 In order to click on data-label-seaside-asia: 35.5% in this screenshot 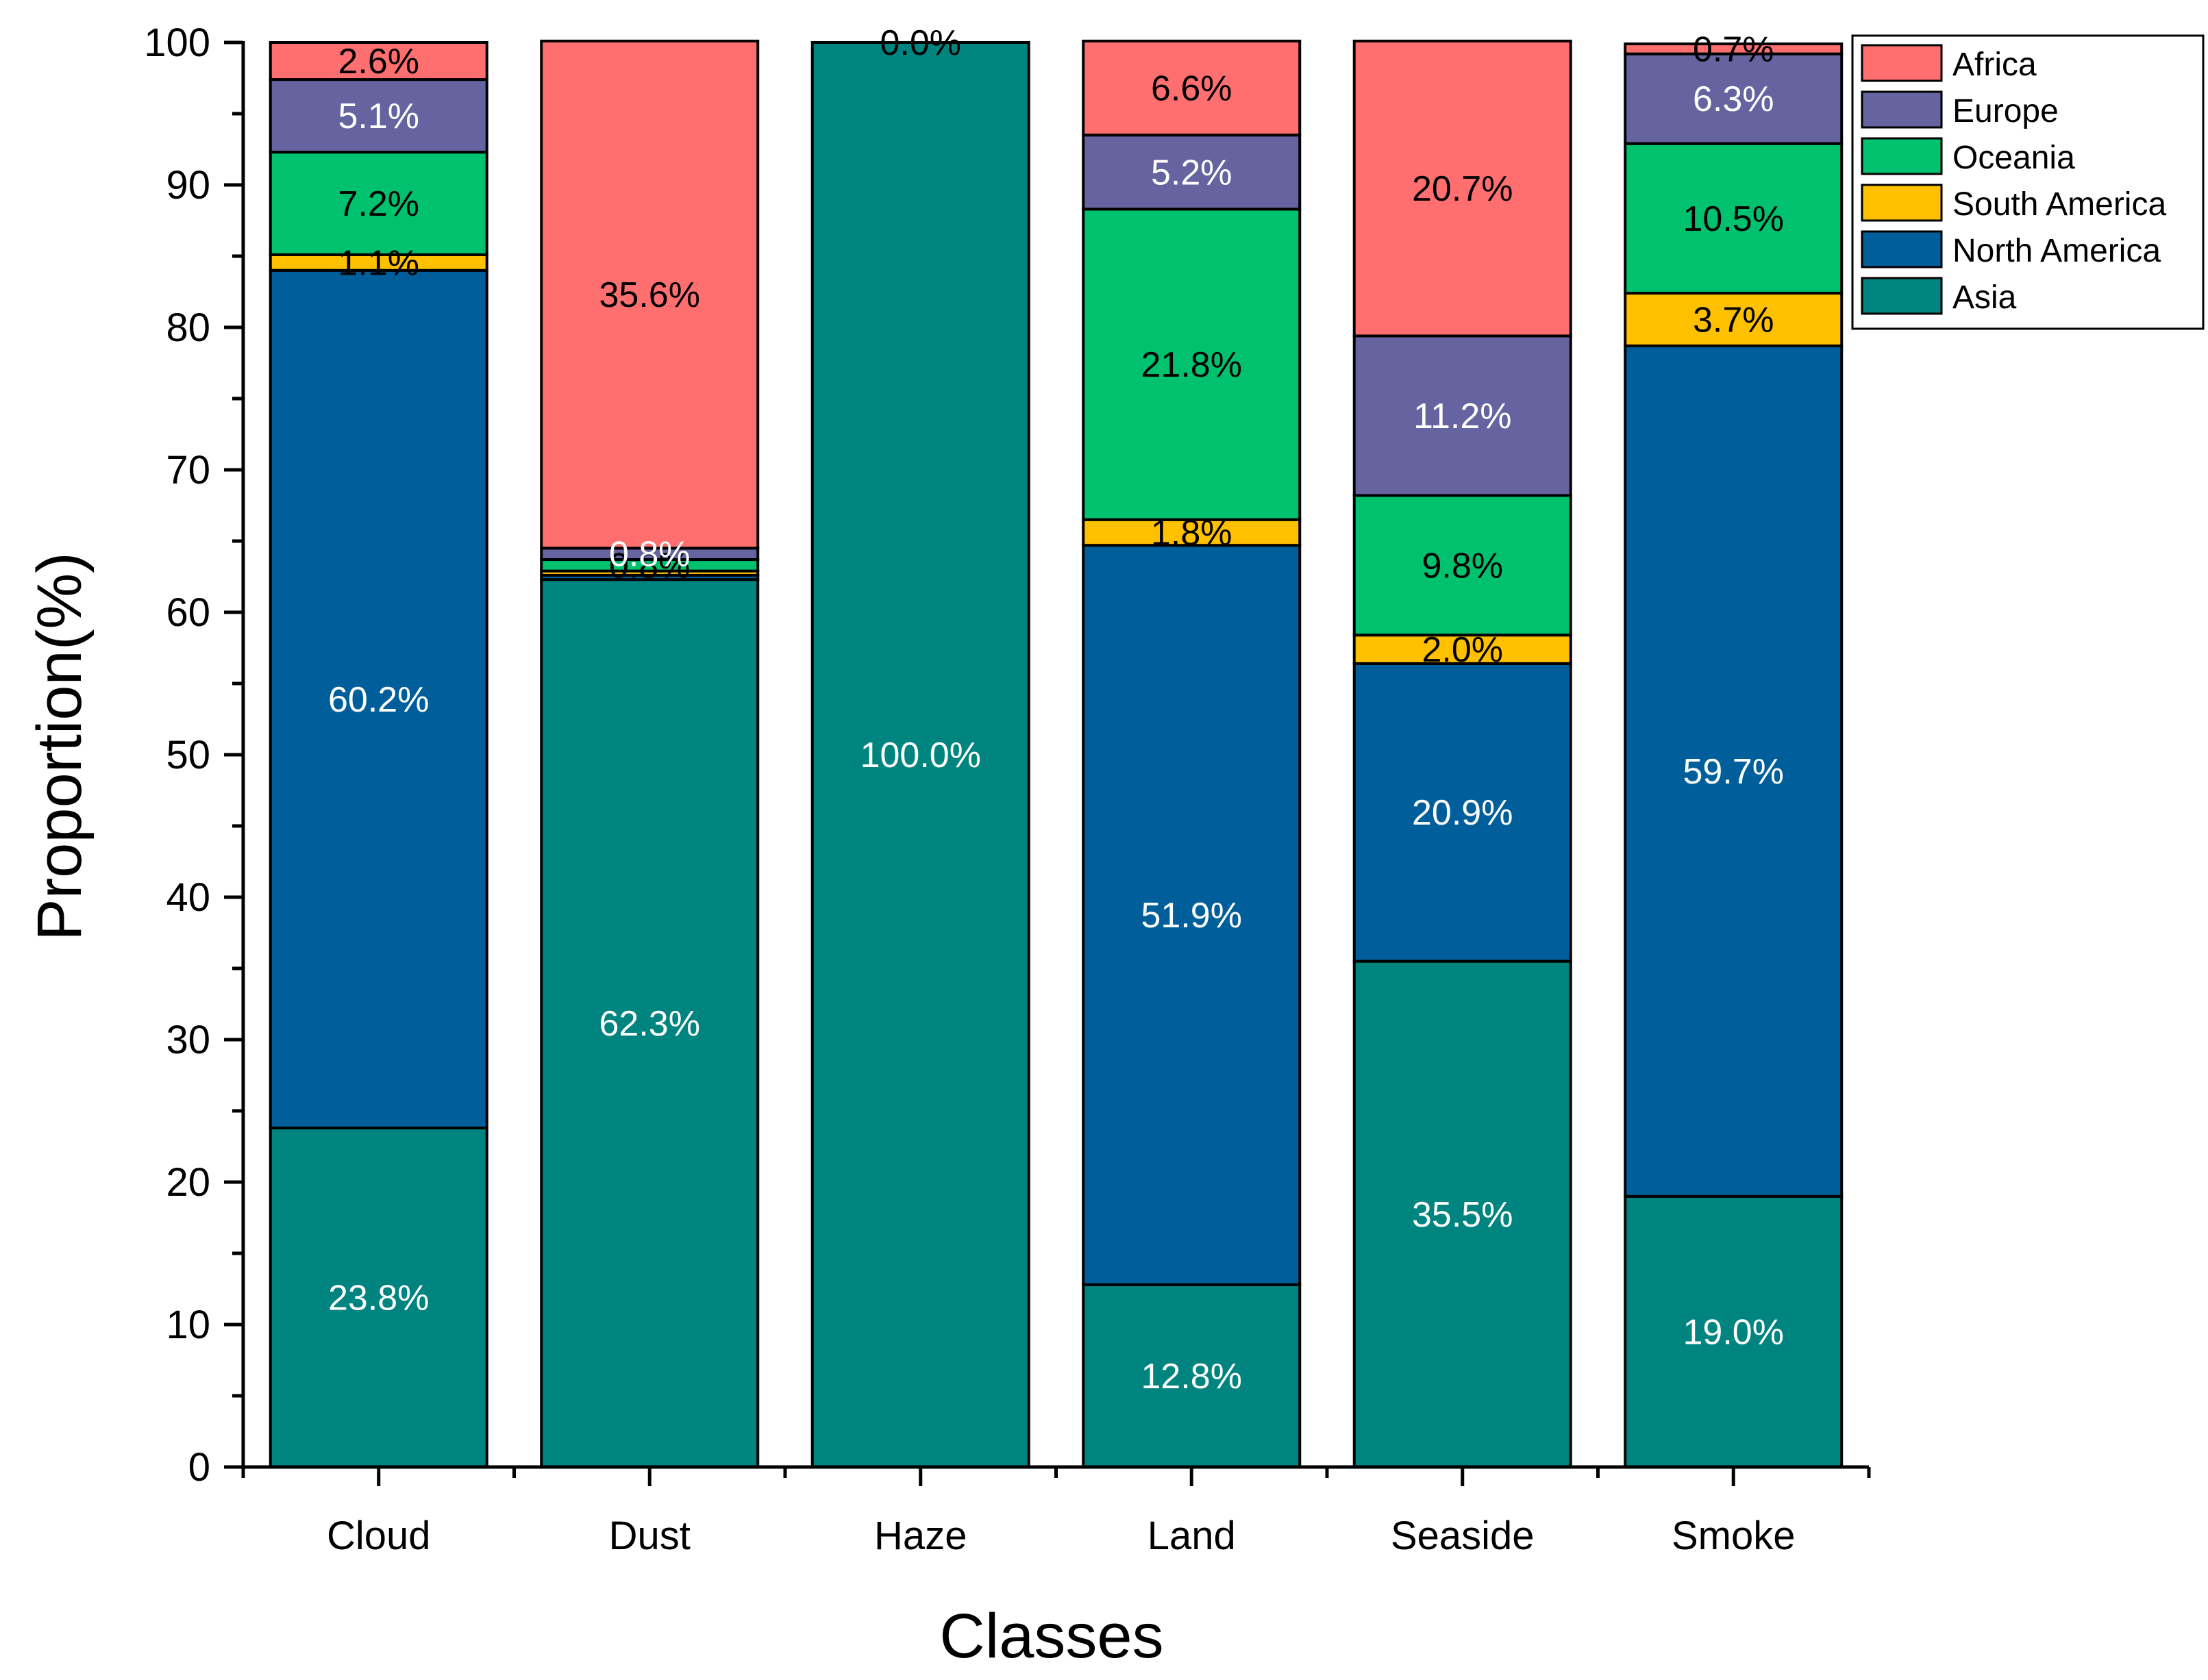, I will do `click(1462, 1215)`.